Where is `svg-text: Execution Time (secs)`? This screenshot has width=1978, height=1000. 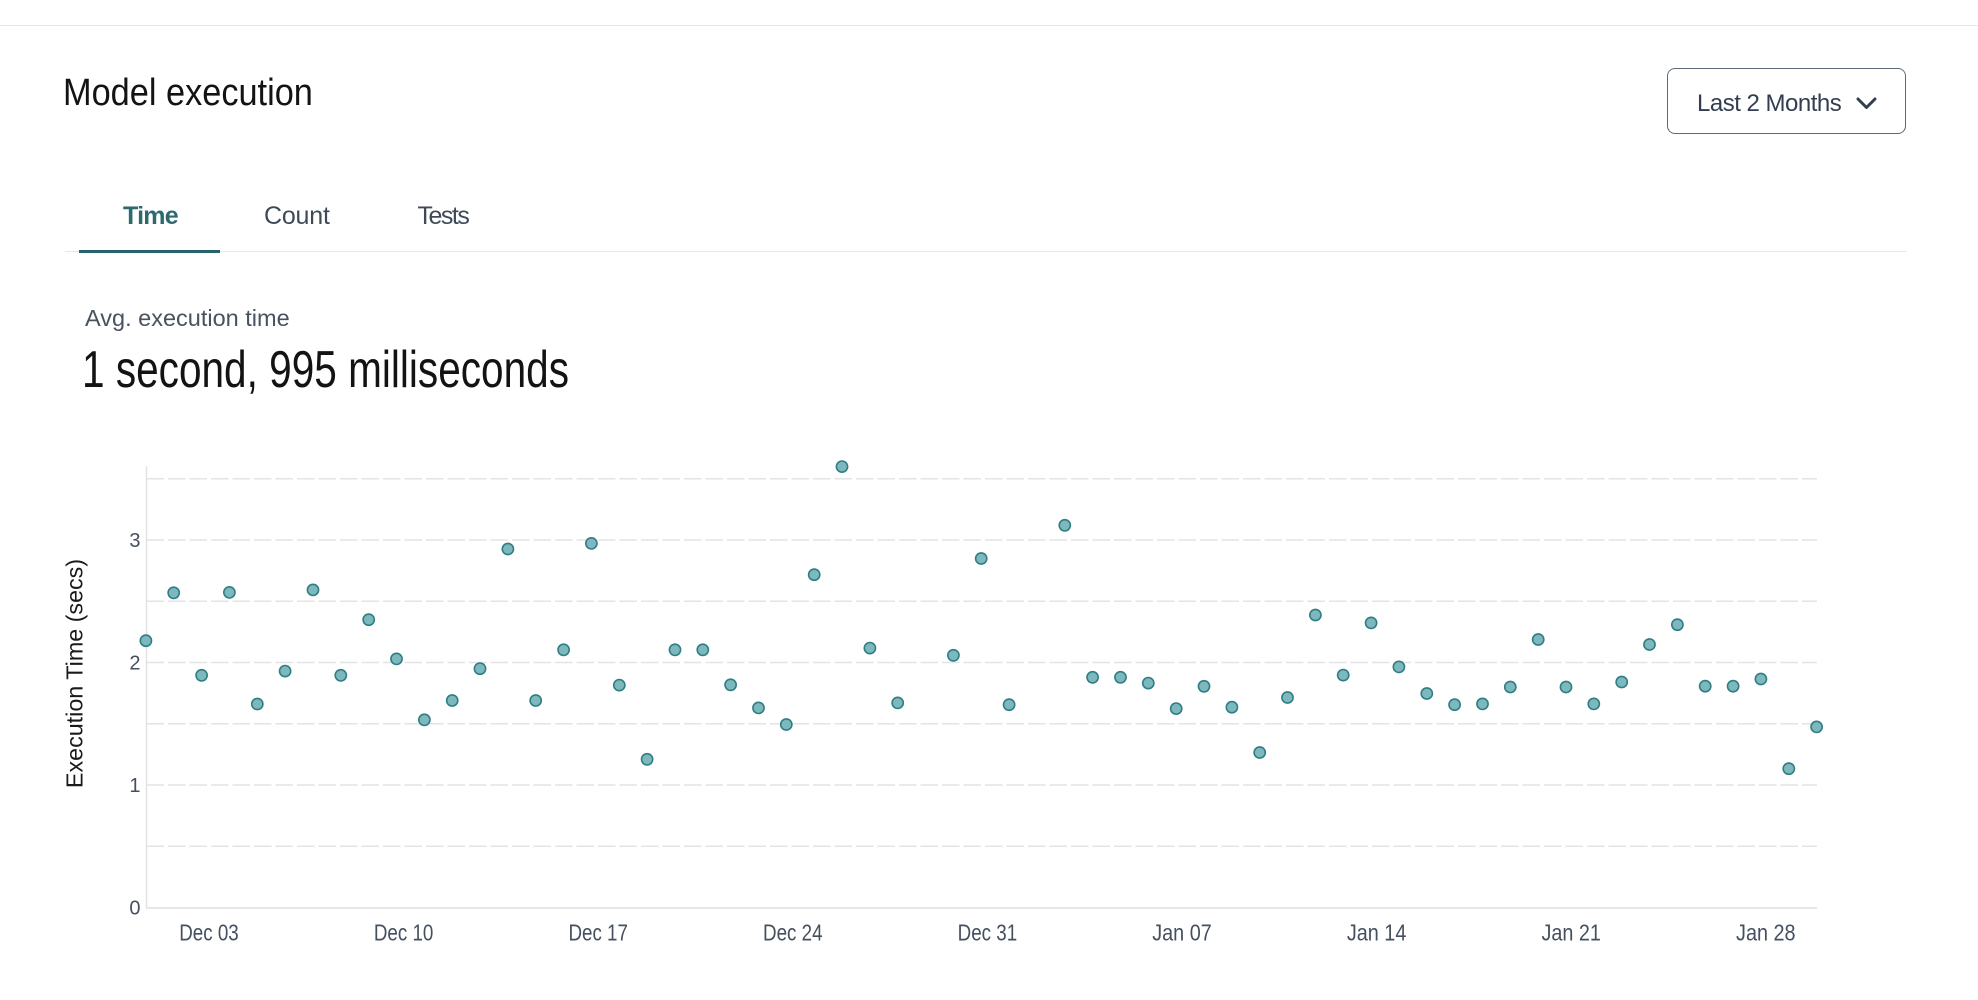
svg-text: Execution Time (secs) is located at coordinates (75, 673).